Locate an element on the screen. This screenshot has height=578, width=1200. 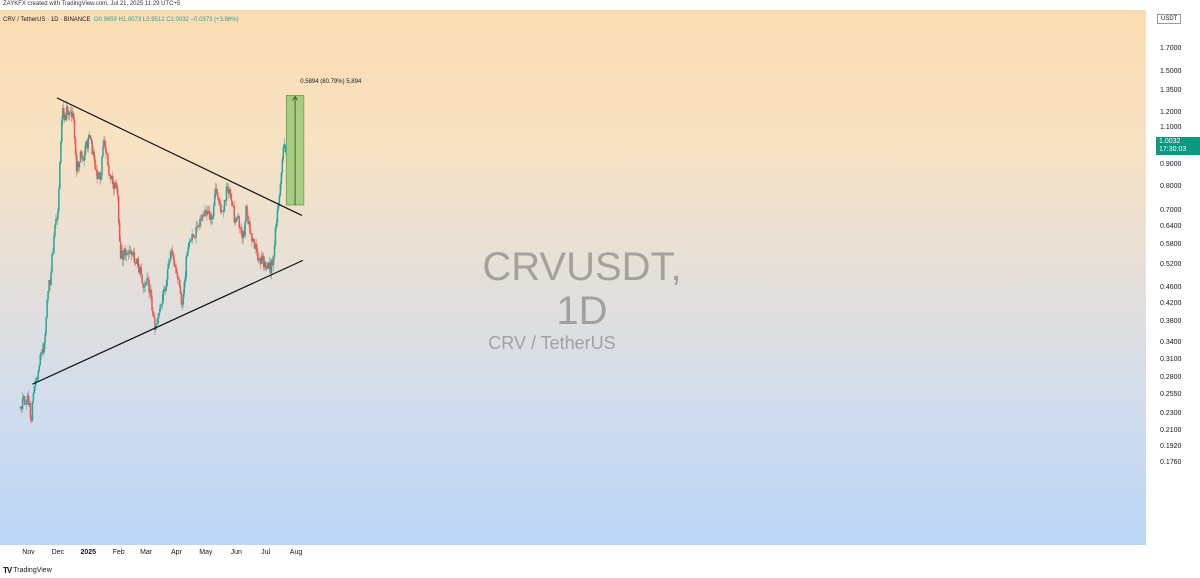
currency-selector: USDT is located at coordinates (1169, 19).